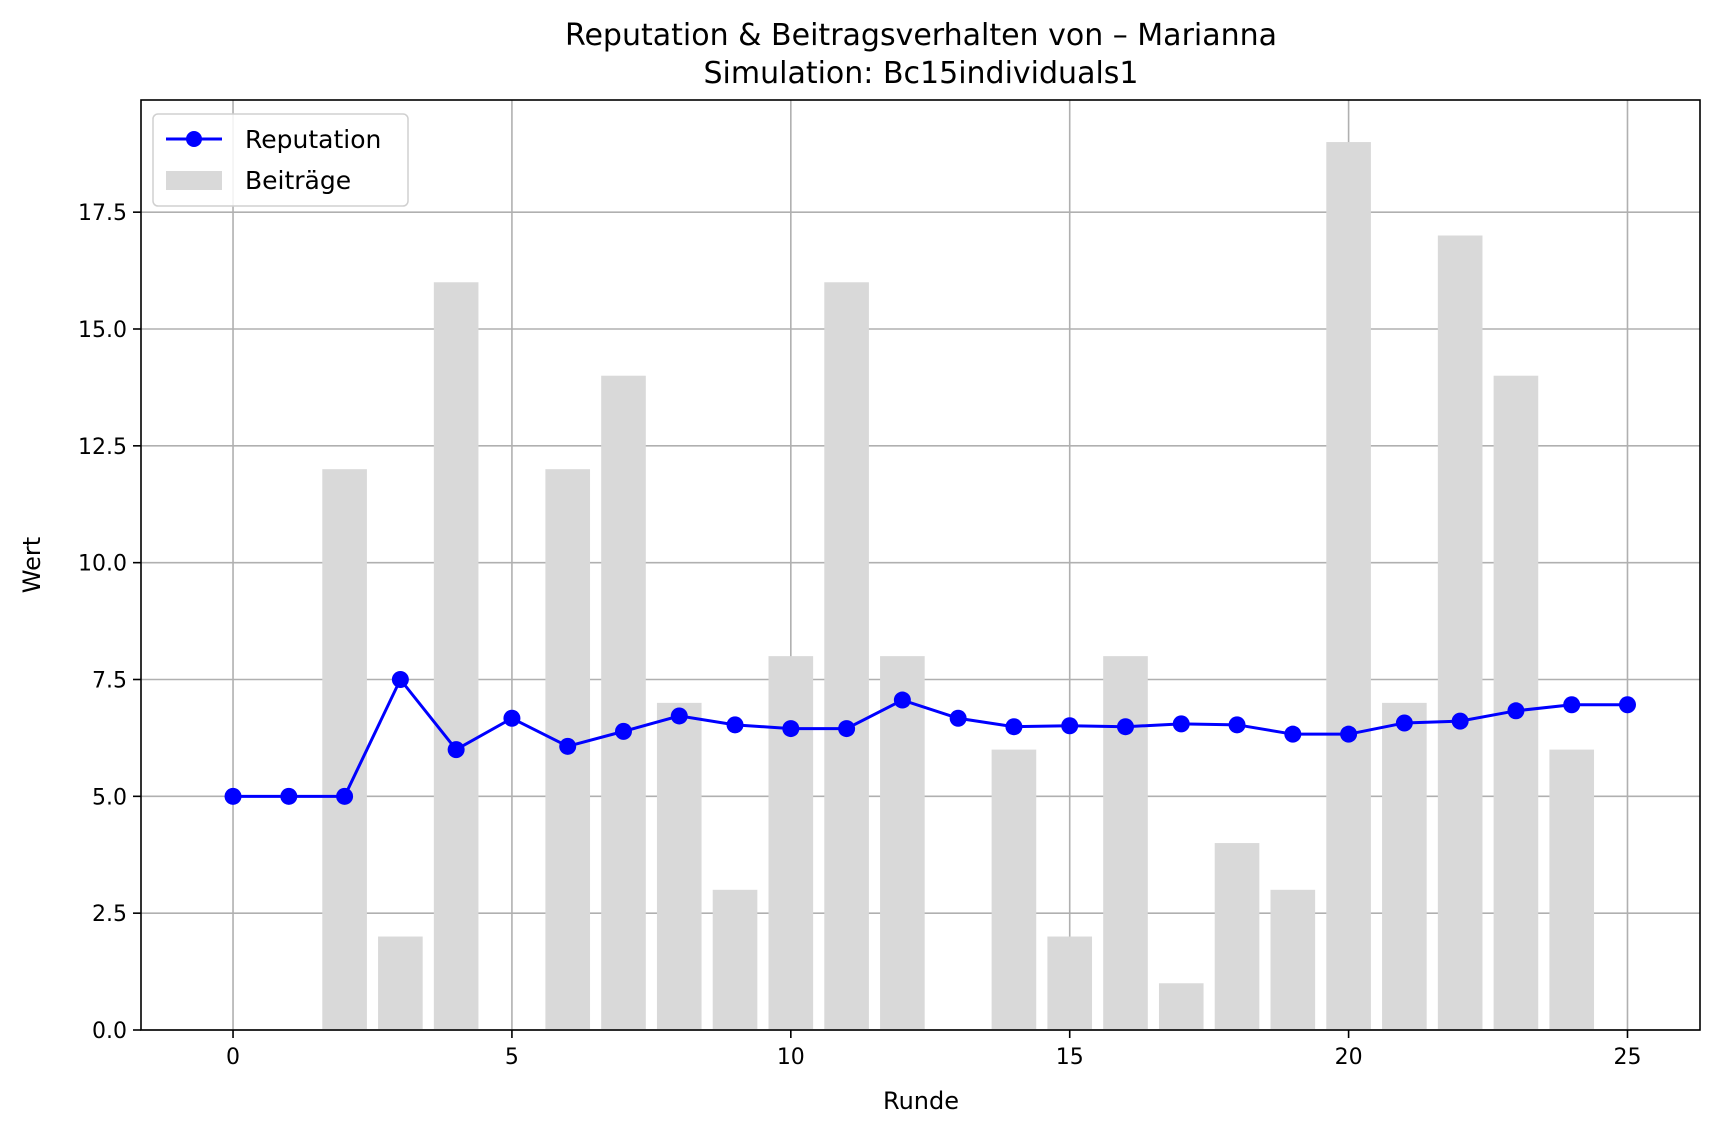  Describe the element at coordinates (921, 73) in the screenshot. I see `chart-subtitle: Simulation: Bc15individuals1` at that location.